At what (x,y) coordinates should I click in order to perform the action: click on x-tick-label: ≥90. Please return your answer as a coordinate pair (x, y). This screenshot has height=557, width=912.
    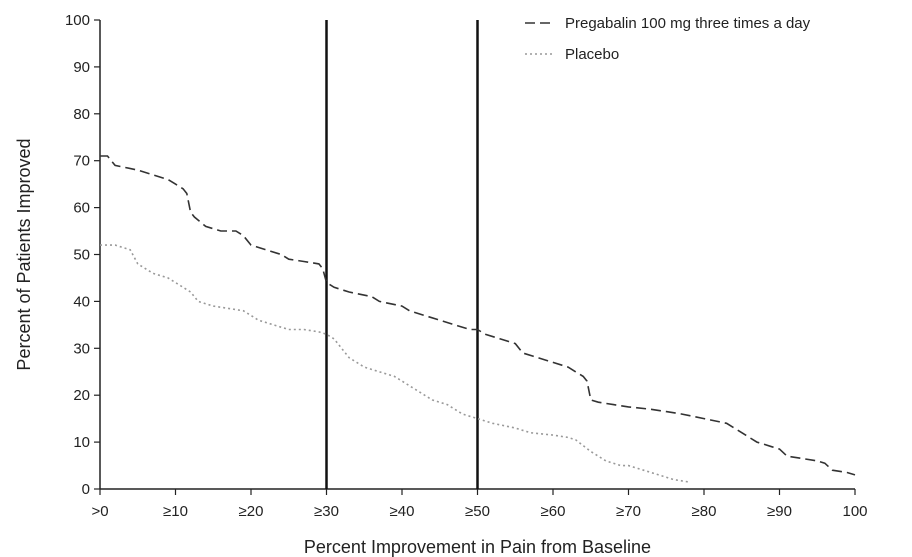
    Looking at the image, I should click on (779, 511).